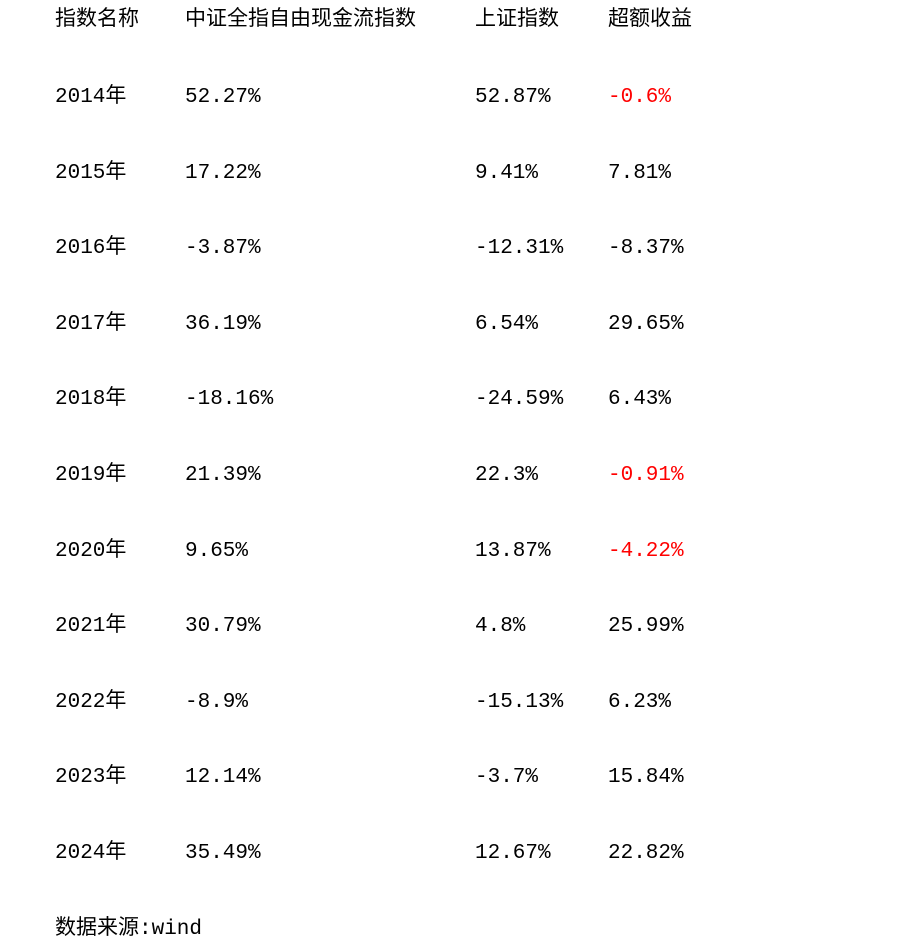 Image resolution: width=917 pixels, height=948 pixels. What do you see at coordinates (640, 173) in the screenshot?
I see `excess-return-cell: 7.81%` at bounding box center [640, 173].